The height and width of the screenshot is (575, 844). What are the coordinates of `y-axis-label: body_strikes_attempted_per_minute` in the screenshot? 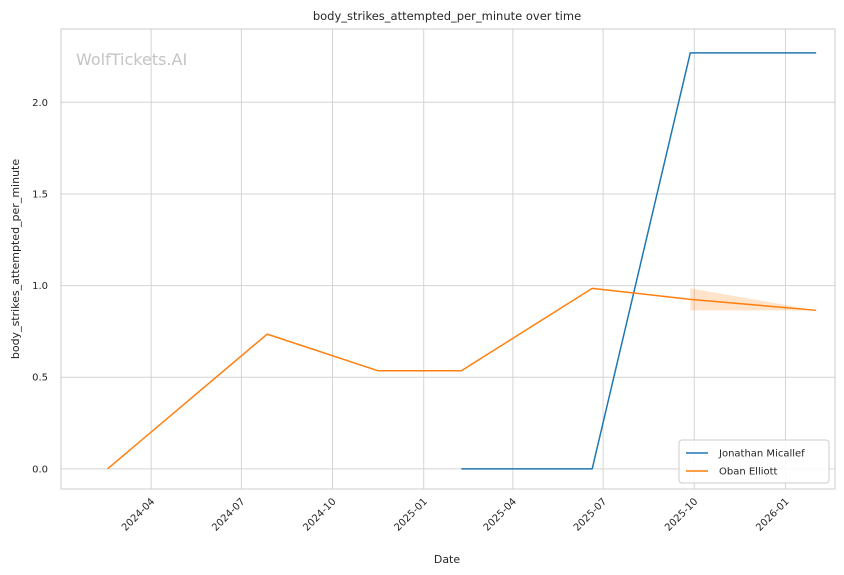 It's located at (15, 259).